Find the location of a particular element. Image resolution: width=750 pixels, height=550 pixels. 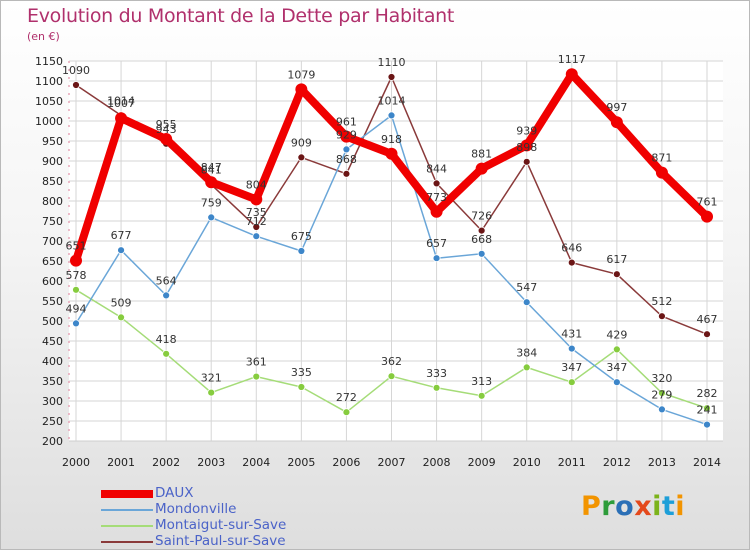

data-label-saint-paul-sur-save: 844 is located at coordinates (436, 168).